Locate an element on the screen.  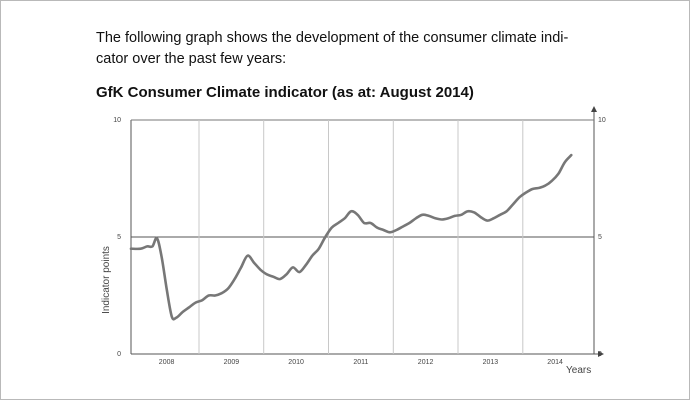
y-tick-label-left-top: 10 is located at coordinates (117, 120).